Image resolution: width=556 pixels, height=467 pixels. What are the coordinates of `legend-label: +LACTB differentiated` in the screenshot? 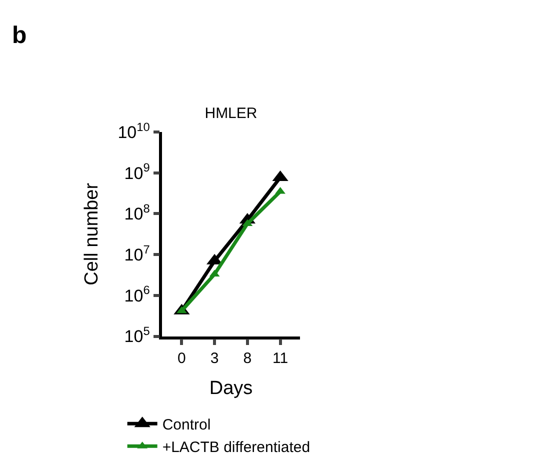 It's located at (236, 447).